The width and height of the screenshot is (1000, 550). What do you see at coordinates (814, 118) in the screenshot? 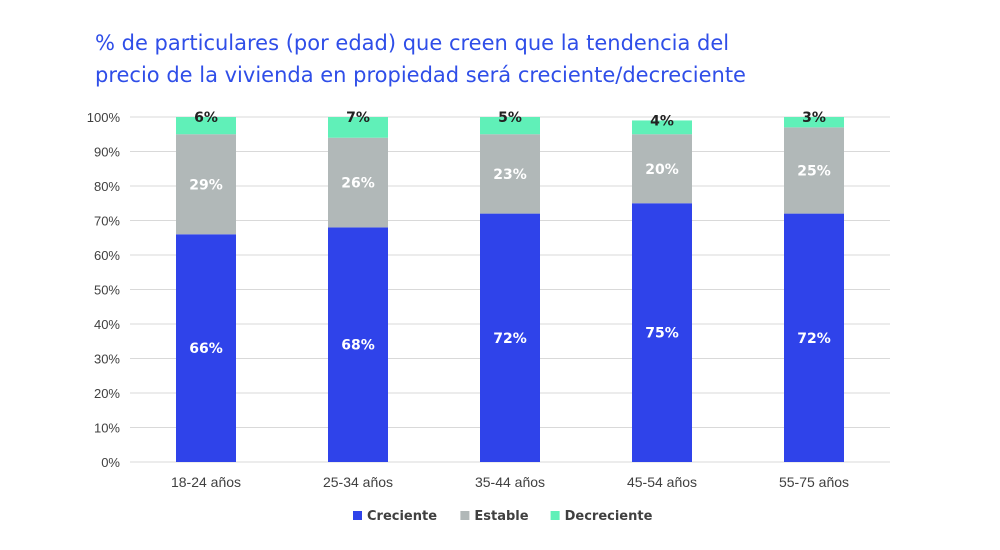
I see `data-label: 3%` at bounding box center [814, 118].